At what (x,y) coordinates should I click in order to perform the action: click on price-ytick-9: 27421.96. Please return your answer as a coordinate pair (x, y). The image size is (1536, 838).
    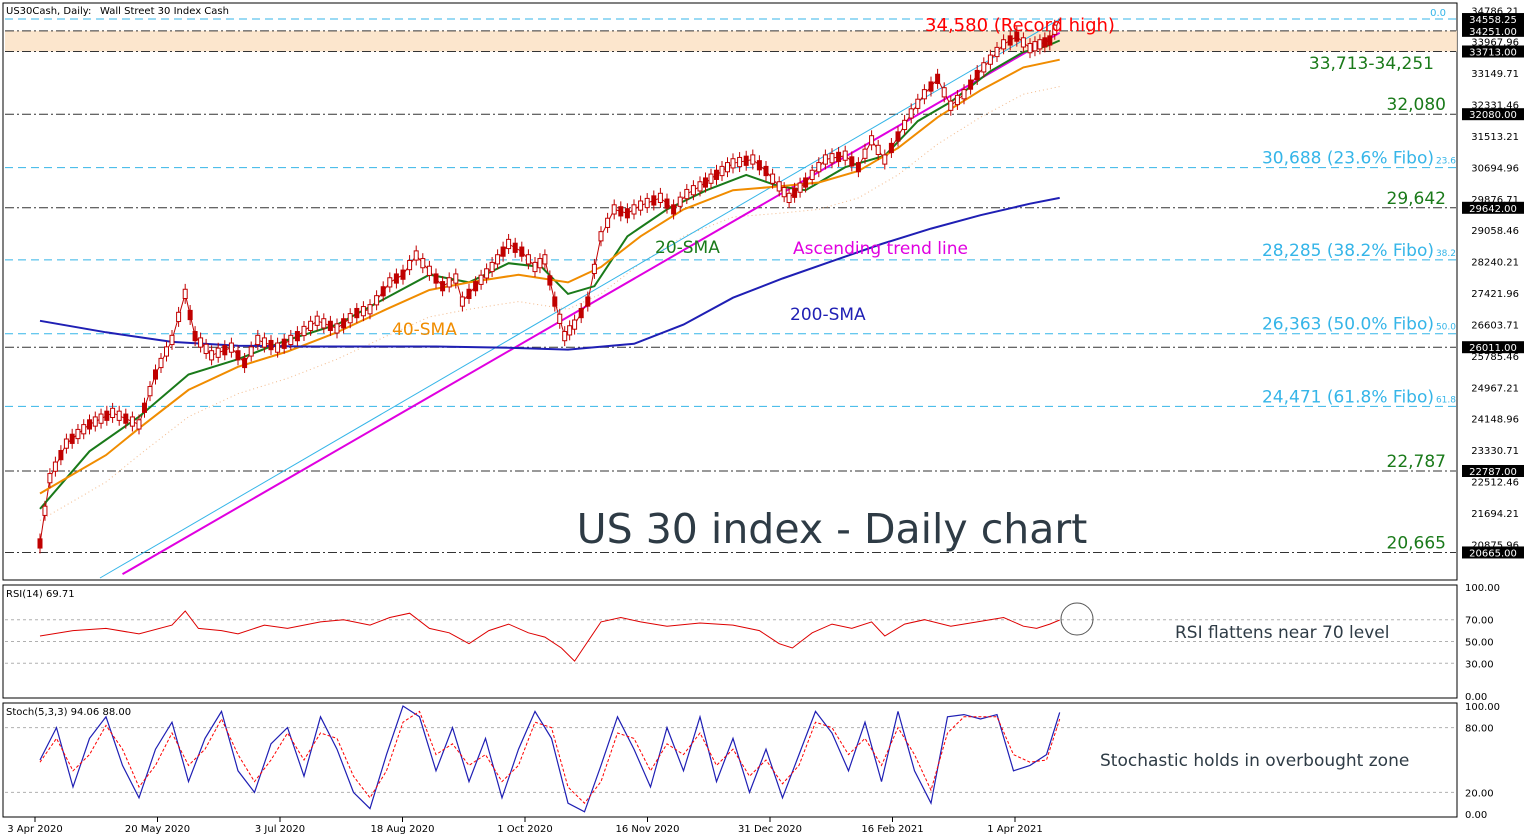
    Looking at the image, I should click on (1495, 294).